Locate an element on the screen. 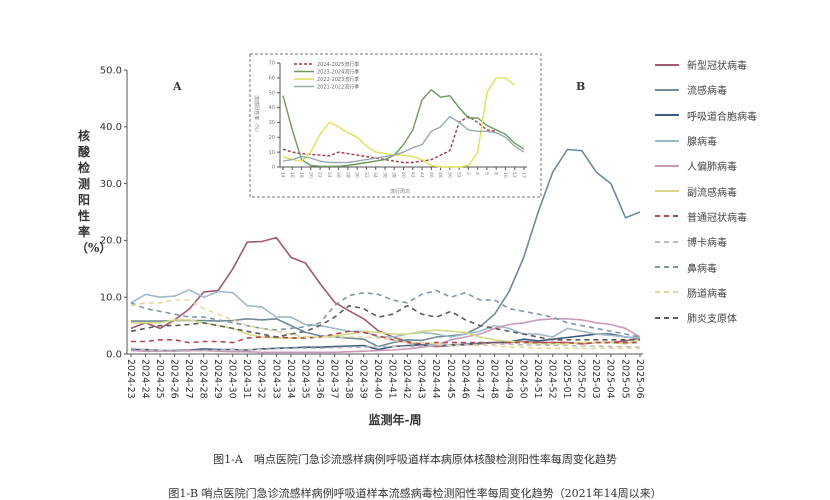 The width and height of the screenshot is (830, 500). x-tick-label: 2024-33 is located at coordinates (275, 379).